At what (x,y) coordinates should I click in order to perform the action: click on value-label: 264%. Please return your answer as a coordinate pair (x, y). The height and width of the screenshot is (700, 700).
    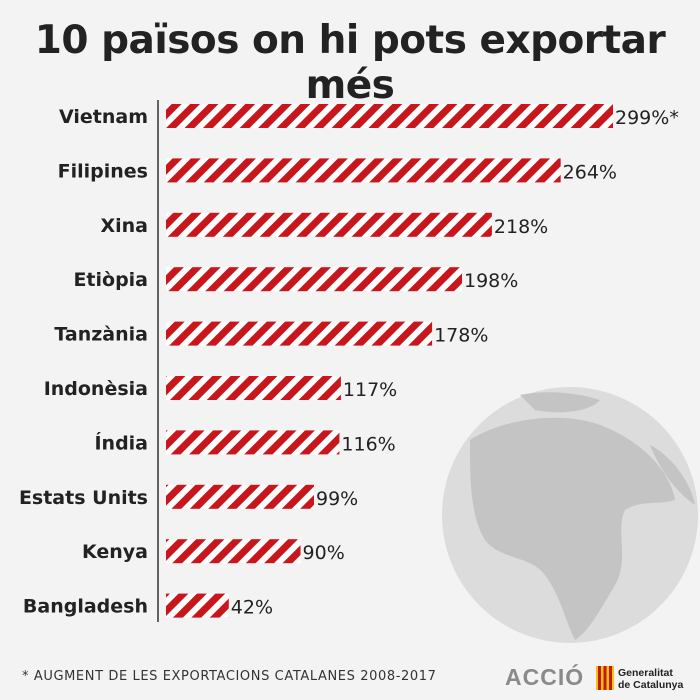
    Looking at the image, I should click on (590, 172).